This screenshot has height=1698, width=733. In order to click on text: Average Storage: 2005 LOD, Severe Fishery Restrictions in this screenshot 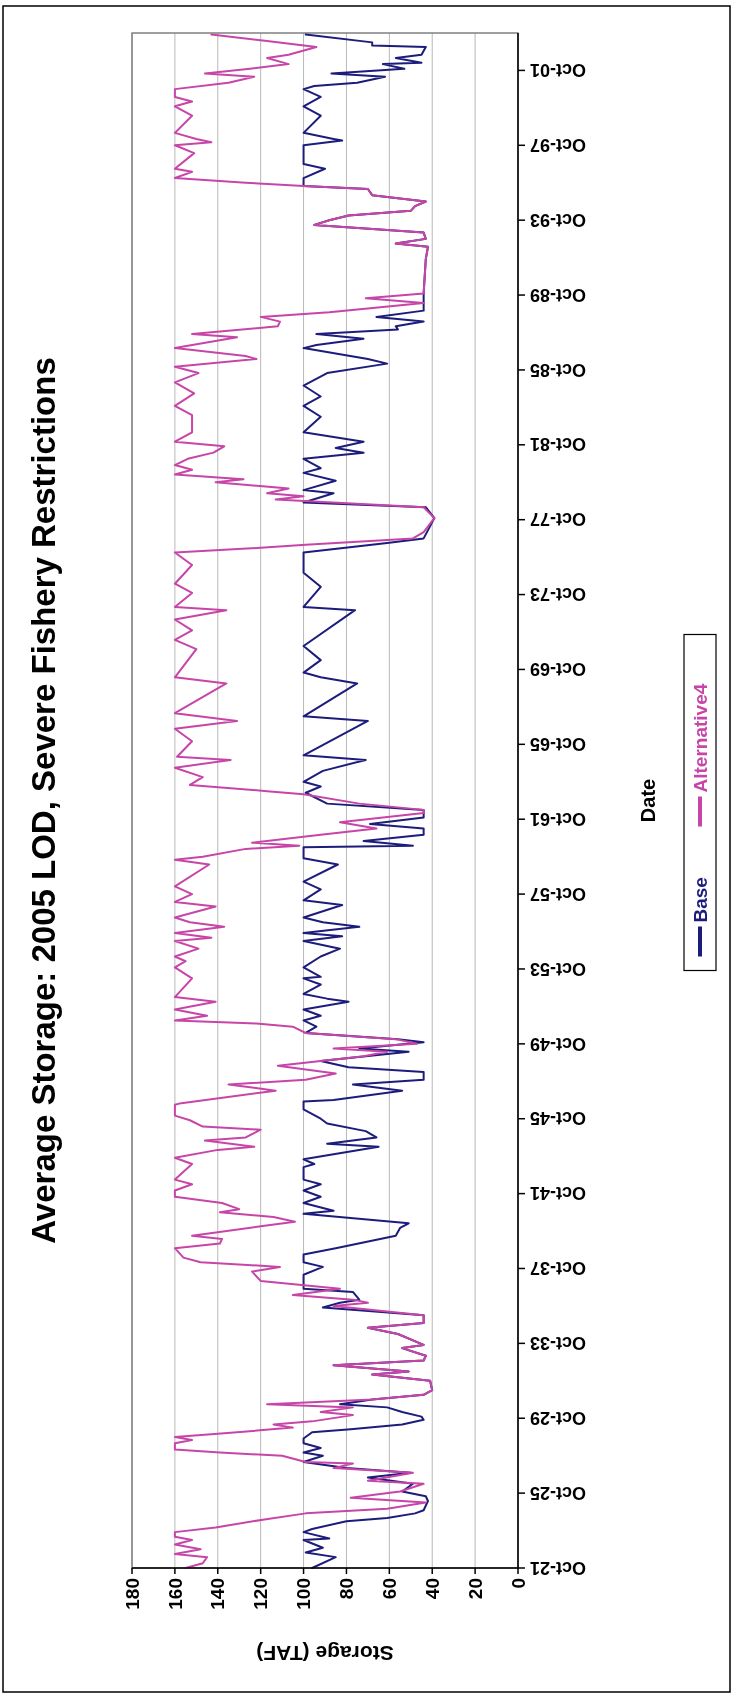, I will do `click(43, 800)`.